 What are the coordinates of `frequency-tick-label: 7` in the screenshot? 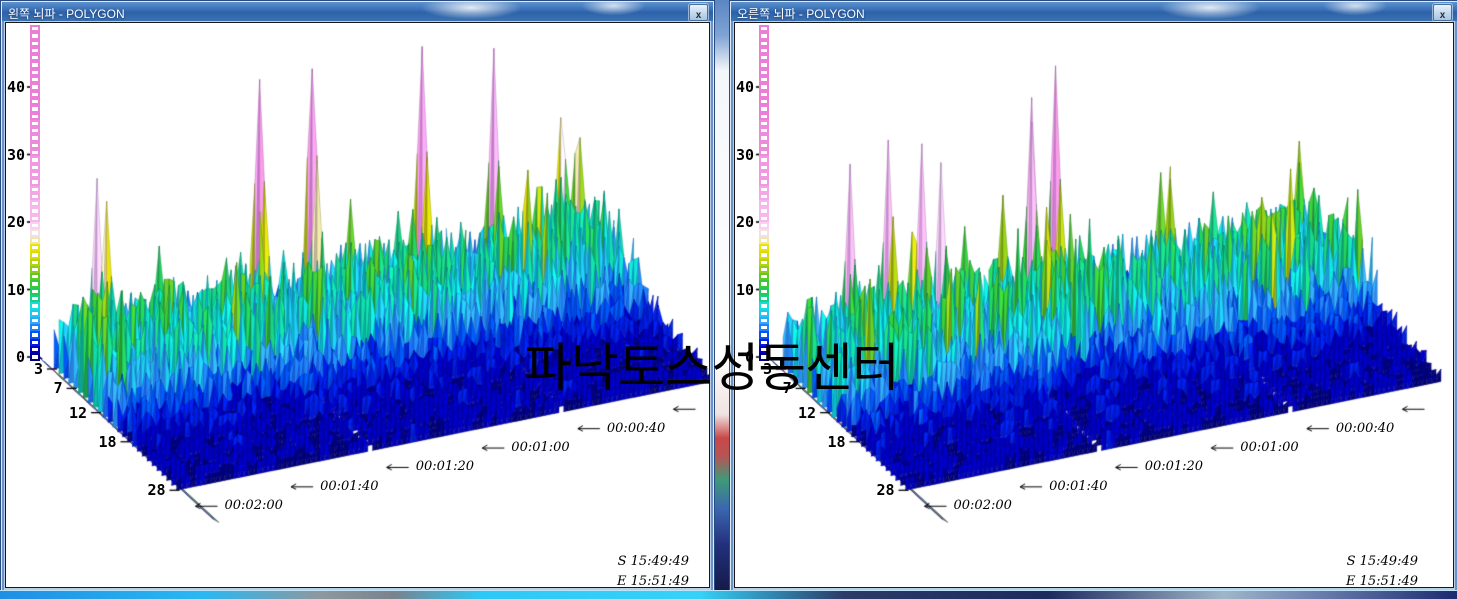 It's located at (58, 388).